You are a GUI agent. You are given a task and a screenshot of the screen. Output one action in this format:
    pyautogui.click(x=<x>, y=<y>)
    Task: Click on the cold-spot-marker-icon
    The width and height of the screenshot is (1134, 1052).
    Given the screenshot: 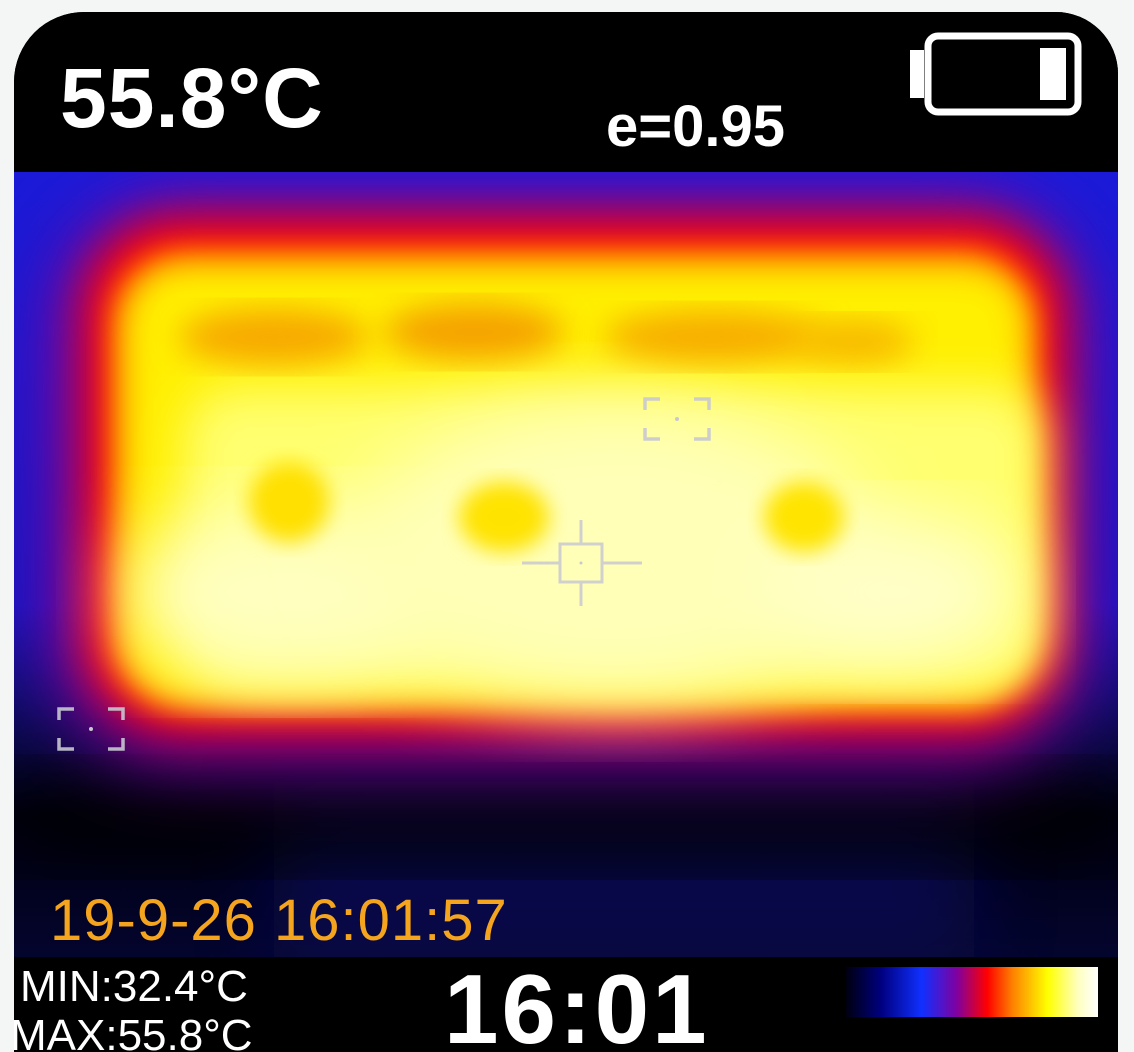 What is the action you would take?
    pyautogui.click(x=91, y=729)
    